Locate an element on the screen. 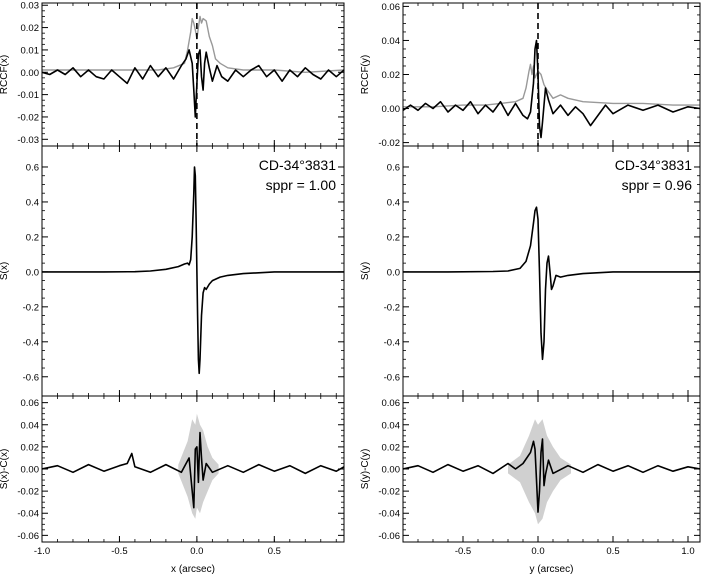 This screenshot has height=579, width=703. y-tick-label: -0.03 is located at coordinates (28, 140).